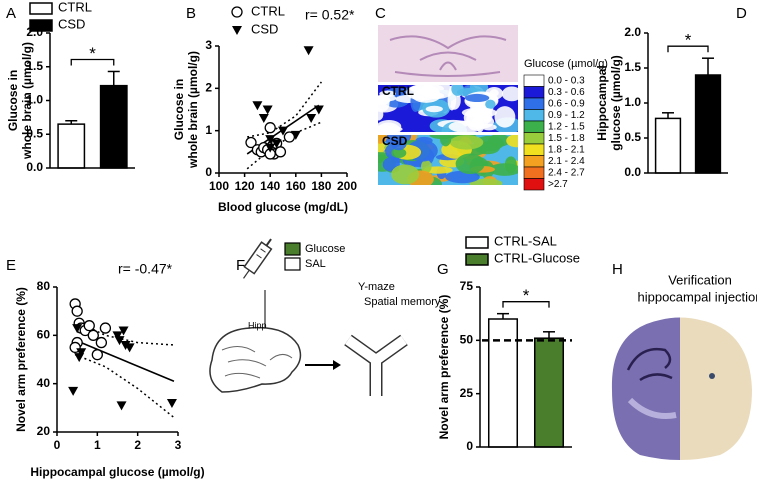 The image size is (757, 486). What do you see at coordinates (97, 445) in the screenshot?
I see `x-tick-label: 1` at bounding box center [97, 445].